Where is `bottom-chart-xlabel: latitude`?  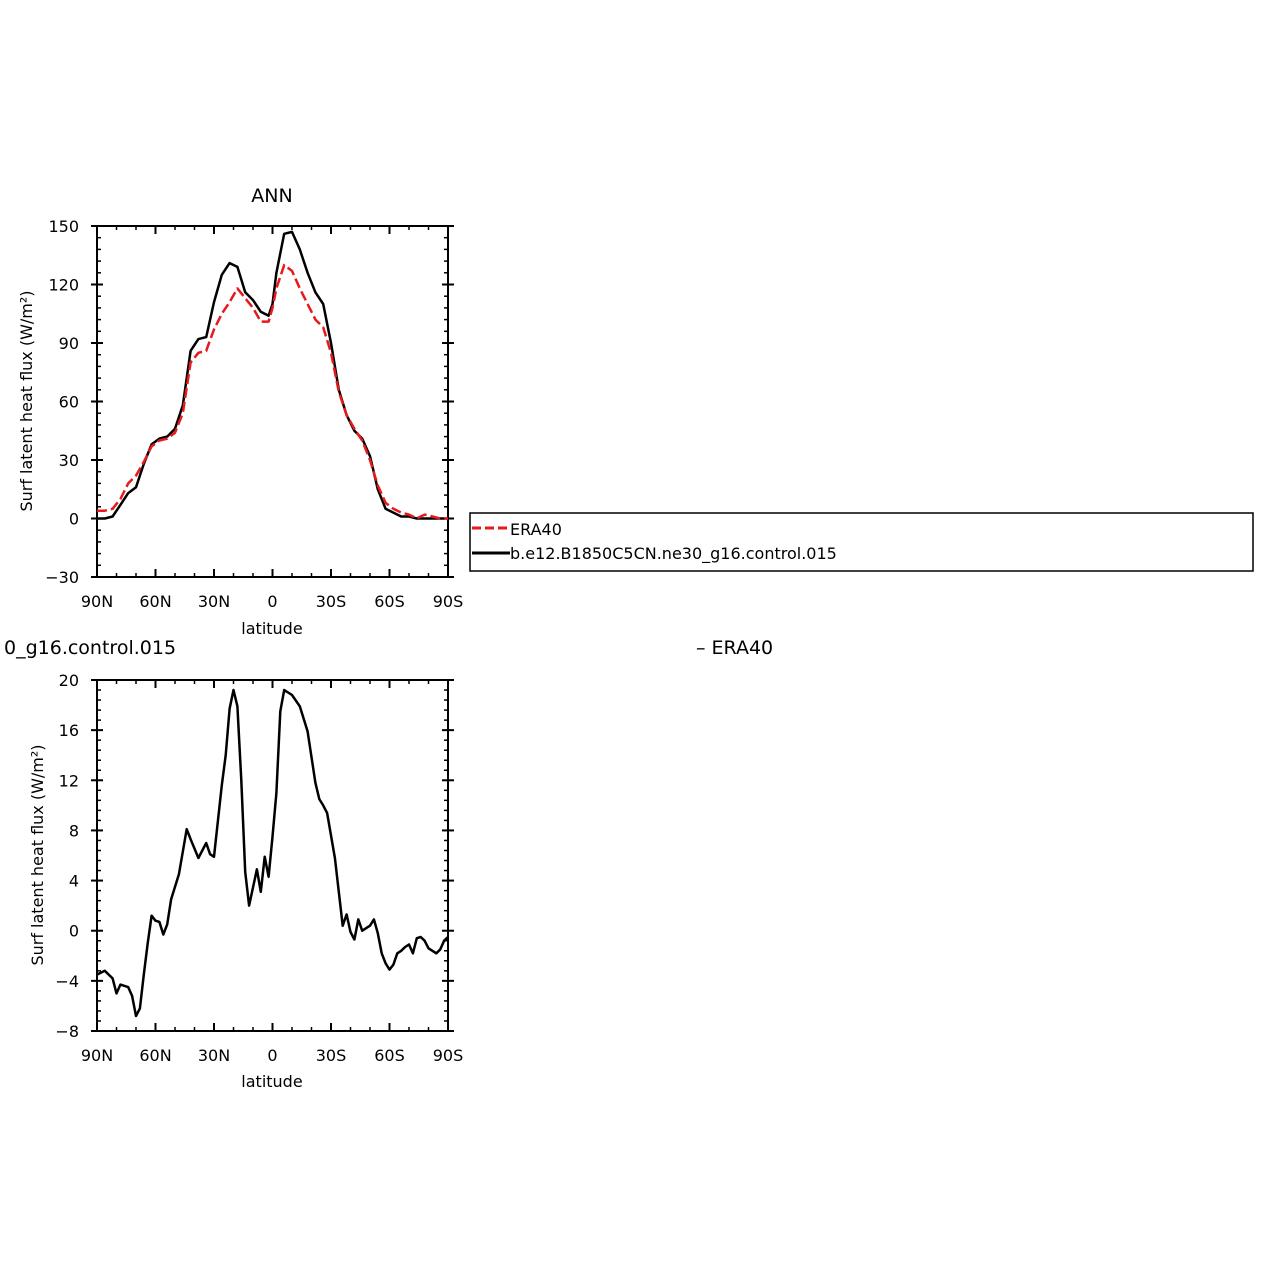 bottom-chart-xlabel: latitude is located at coordinates (271, 1081).